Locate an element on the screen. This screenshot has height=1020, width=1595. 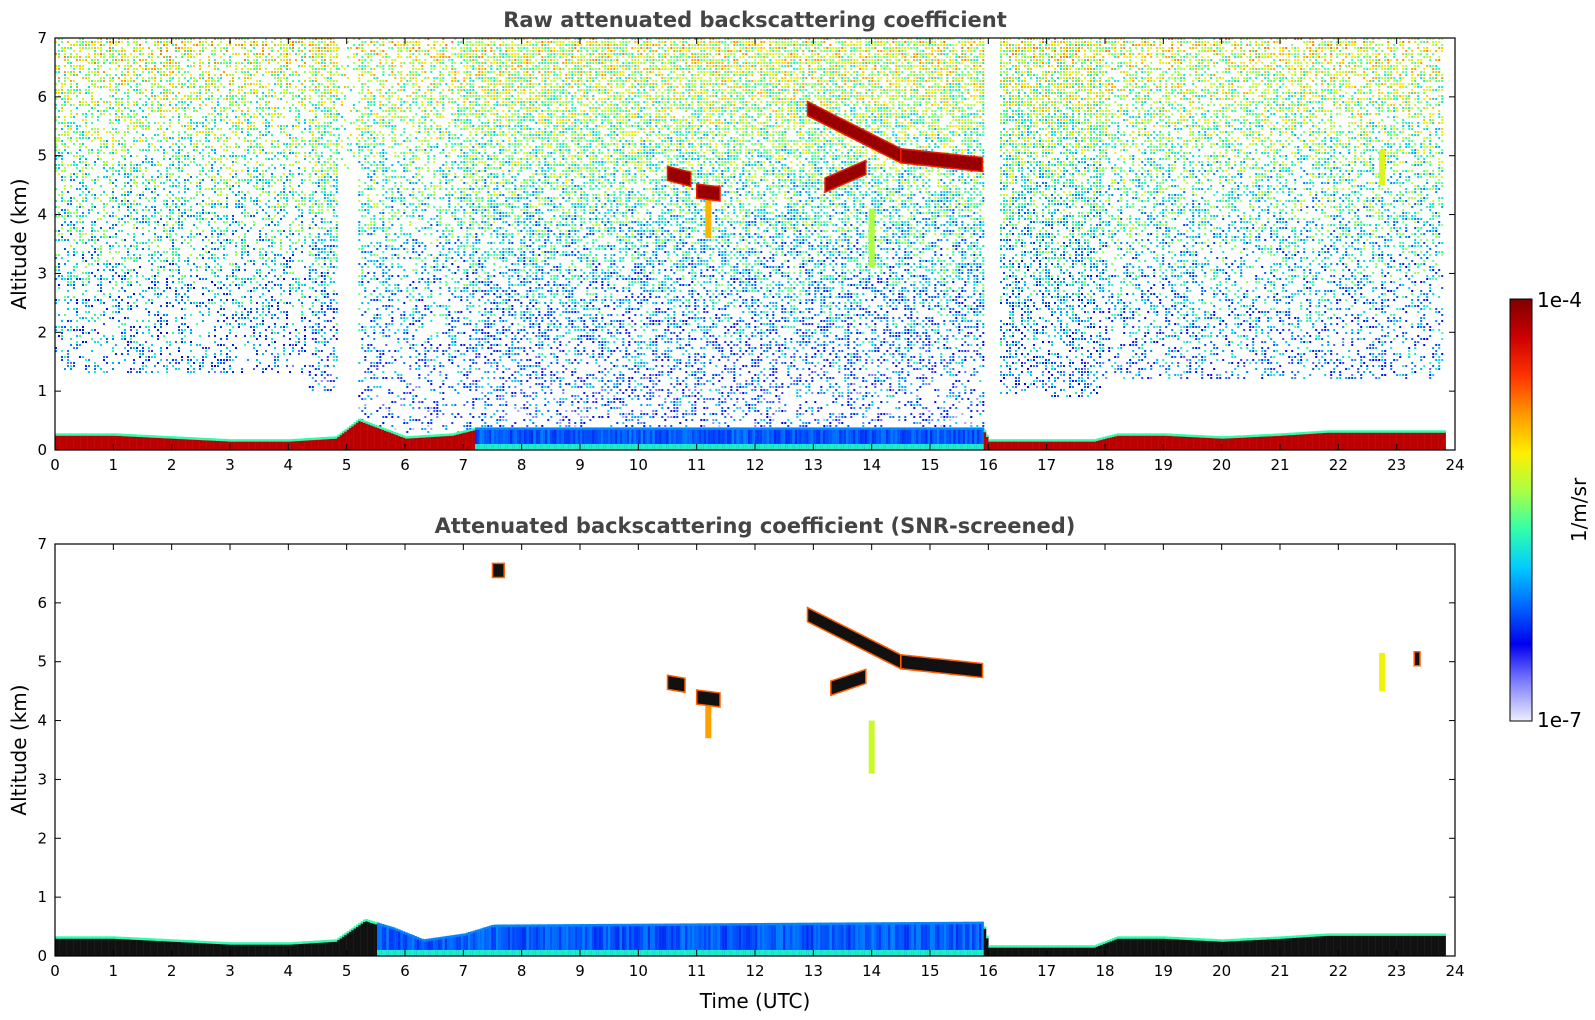
x-tick-label: 17 is located at coordinates (1046, 465).